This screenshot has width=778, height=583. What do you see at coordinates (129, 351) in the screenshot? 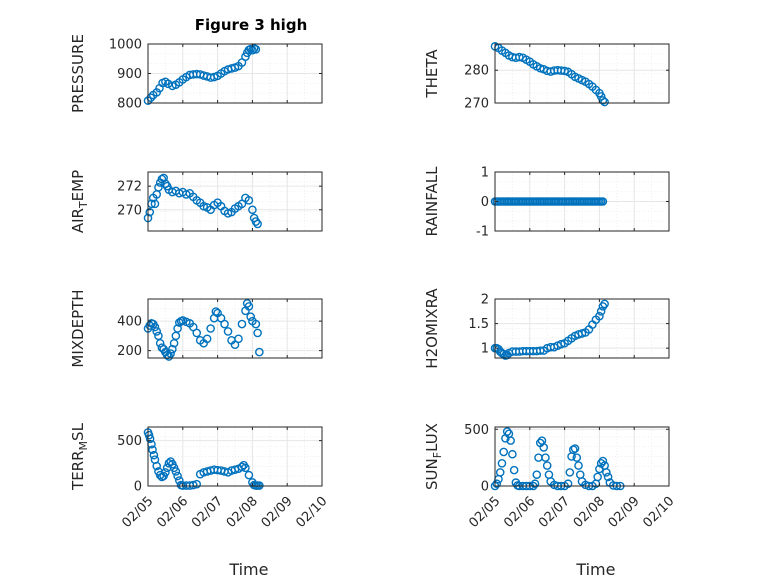
I see `y-tick-label: 200` at bounding box center [129, 351].